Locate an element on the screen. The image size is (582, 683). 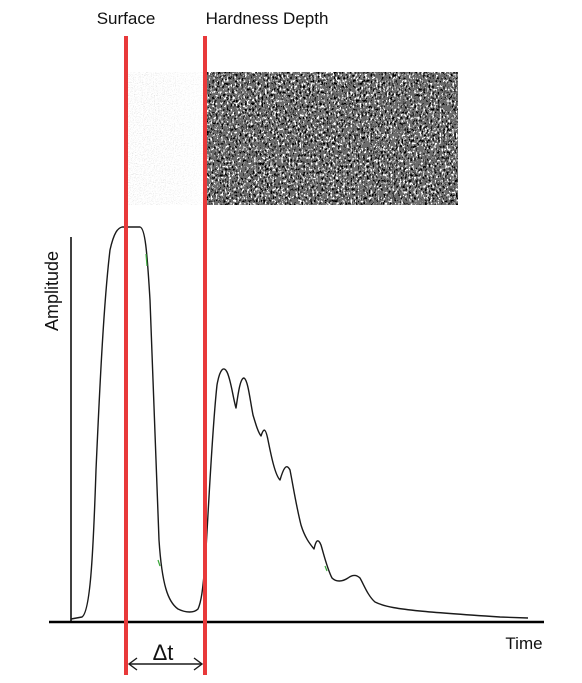
hardness-depth-label: Hardness Depth is located at coordinates (267, 18).